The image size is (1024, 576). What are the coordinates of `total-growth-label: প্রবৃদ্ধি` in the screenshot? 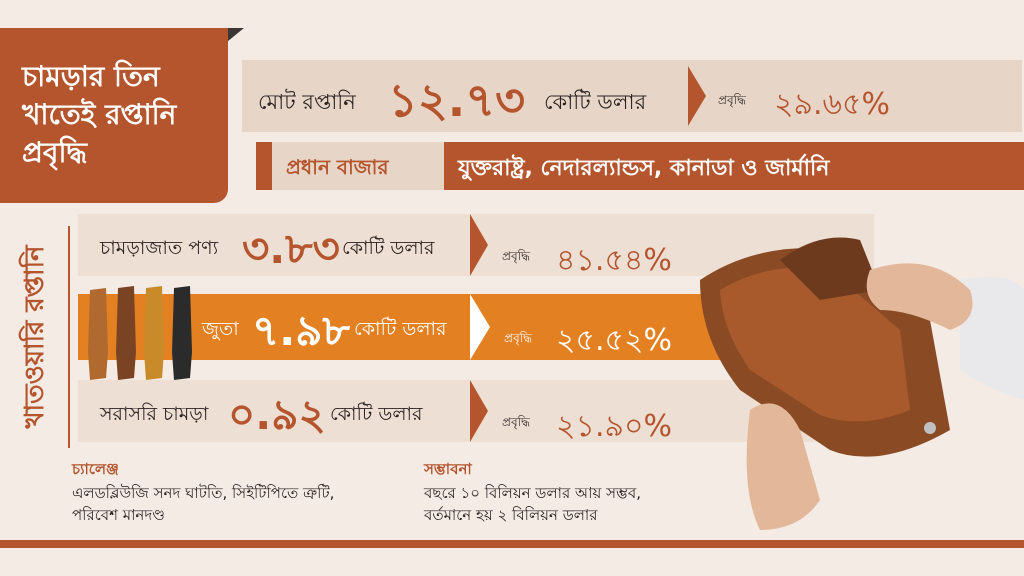 It's located at (732, 100).